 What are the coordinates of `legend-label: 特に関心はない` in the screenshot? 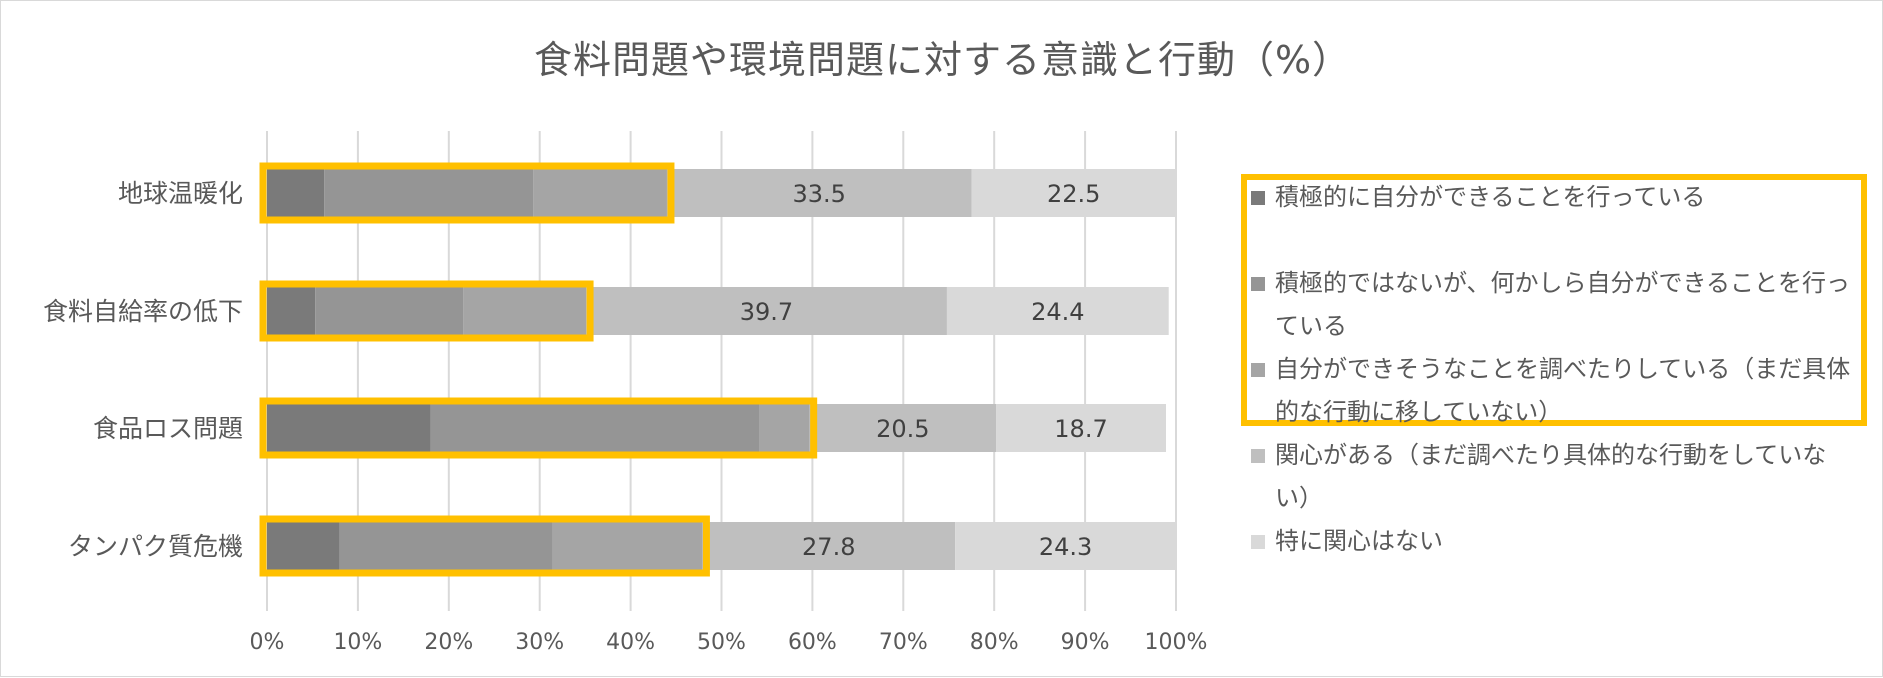 It's located at (1359, 541).